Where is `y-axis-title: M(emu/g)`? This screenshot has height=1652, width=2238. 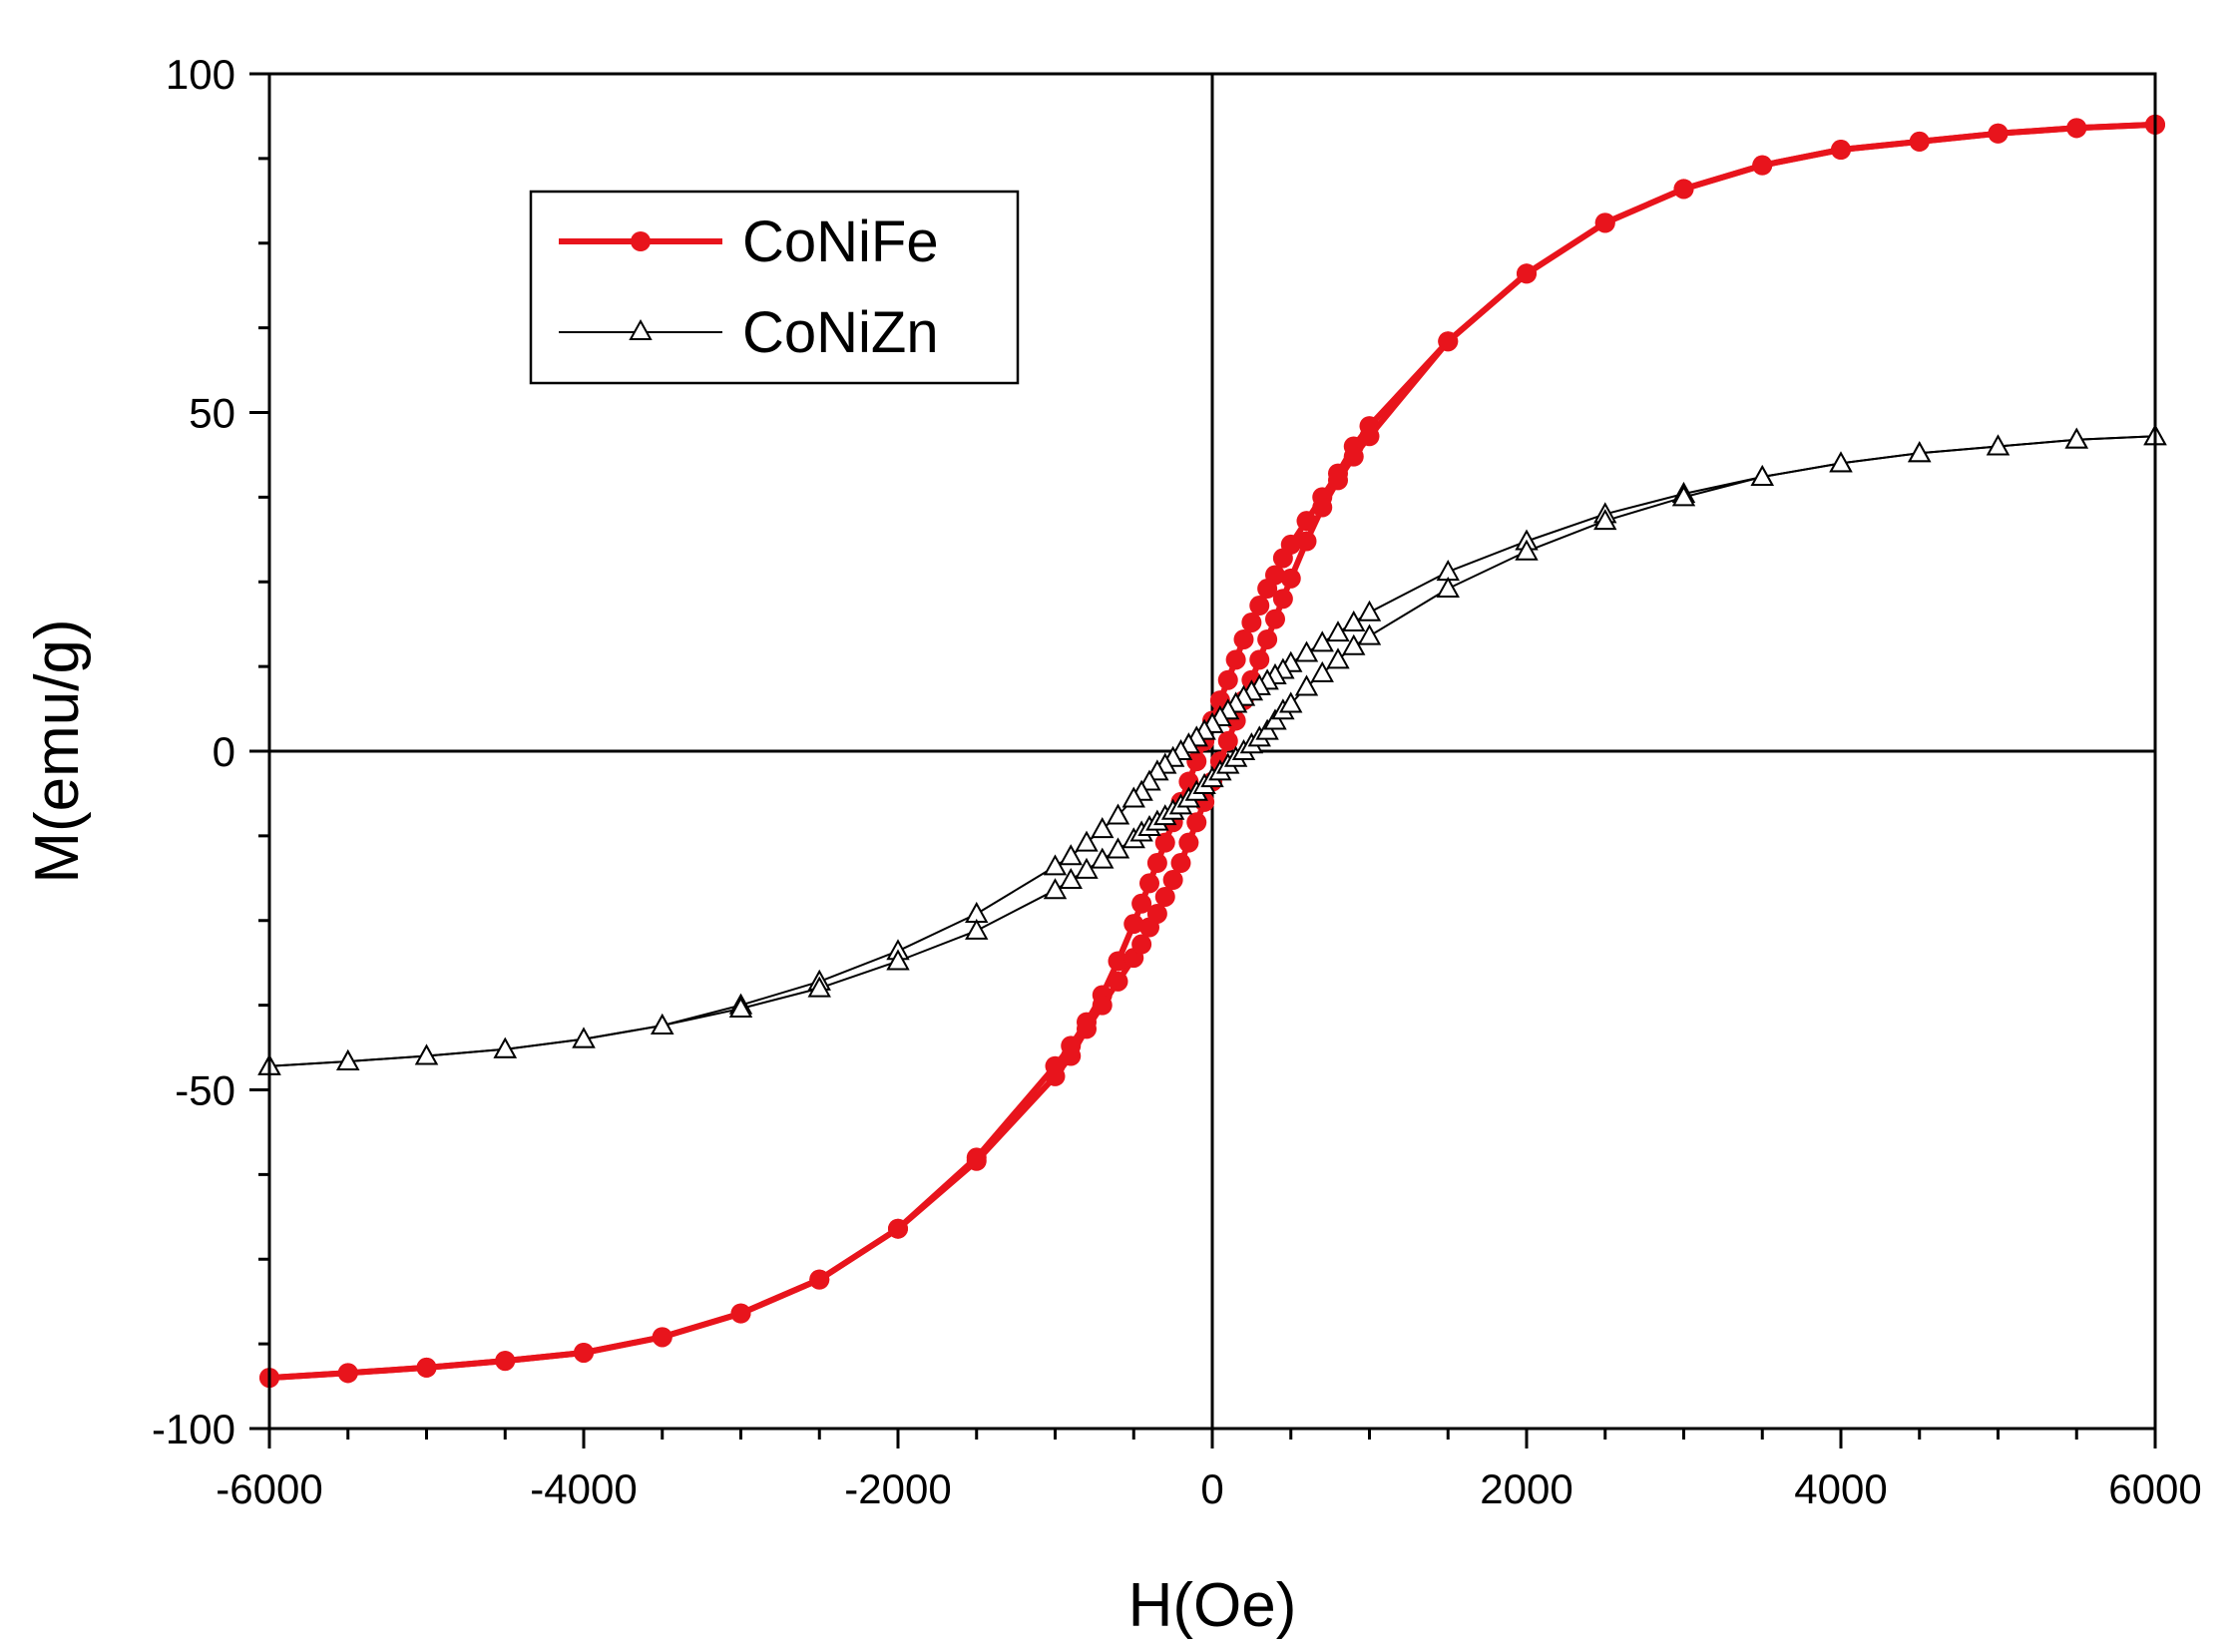
y-axis-title: M(emu/g) is located at coordinates (57, 751).